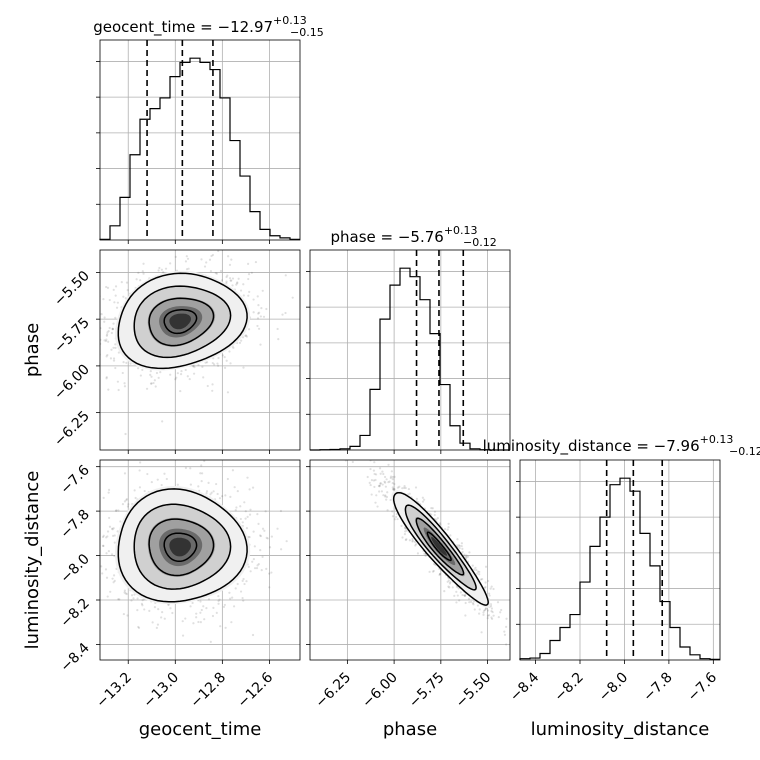  Describe the element at coordinates (32, 350) in the screenshot. I see `ylabel-phase: phase` at that location.